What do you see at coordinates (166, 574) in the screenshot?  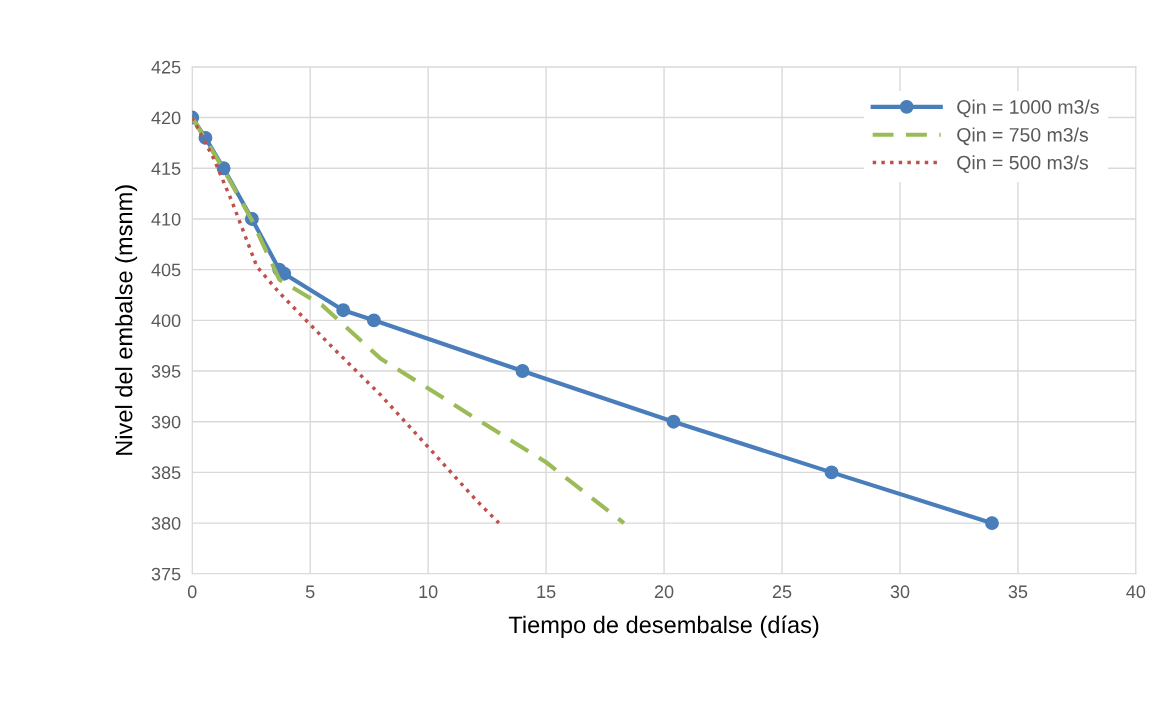 I see `y-tick-label: 375` at bounding box center [166, 574].